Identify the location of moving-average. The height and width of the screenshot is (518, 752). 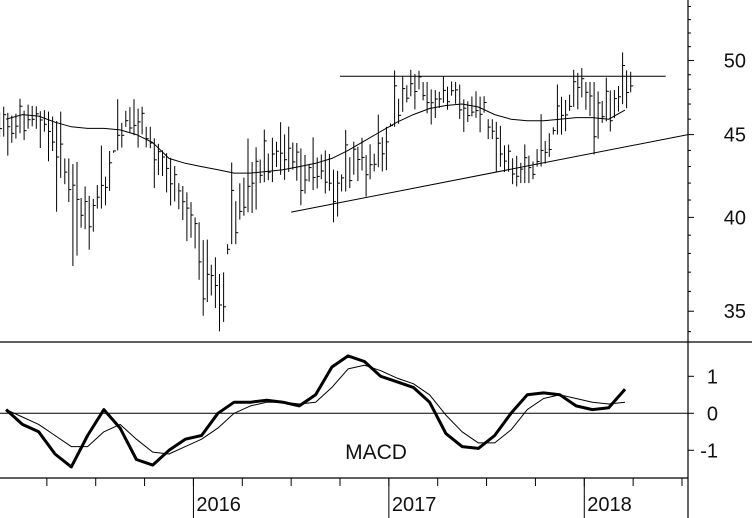
(315, 138).